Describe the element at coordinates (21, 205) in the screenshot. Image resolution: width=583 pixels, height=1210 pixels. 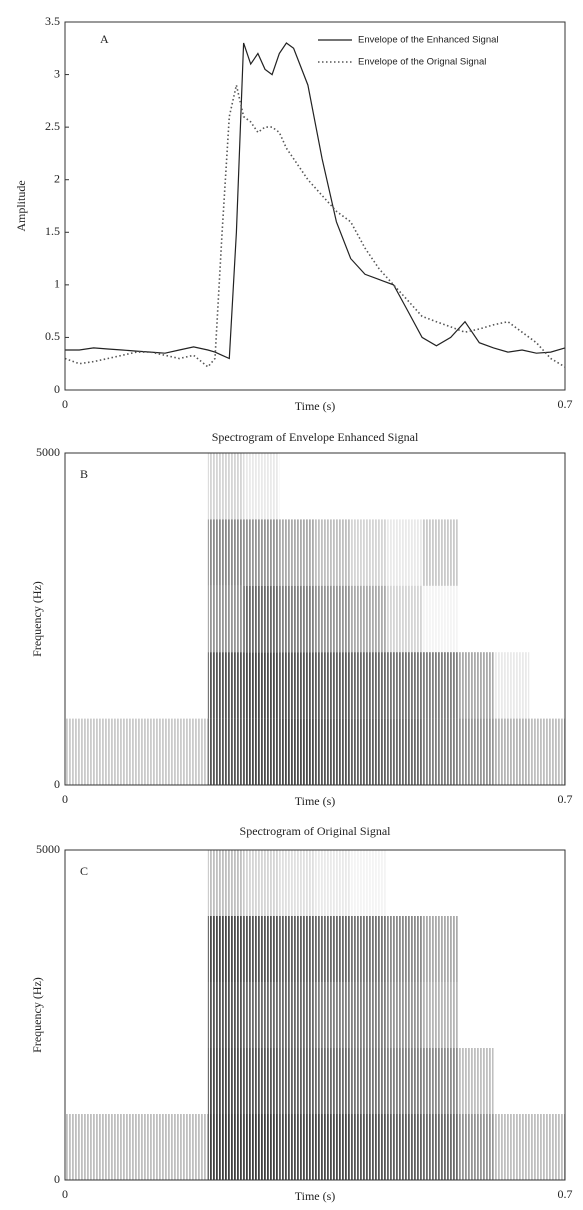
I see `y-axis-label: Amplitude` at that location.